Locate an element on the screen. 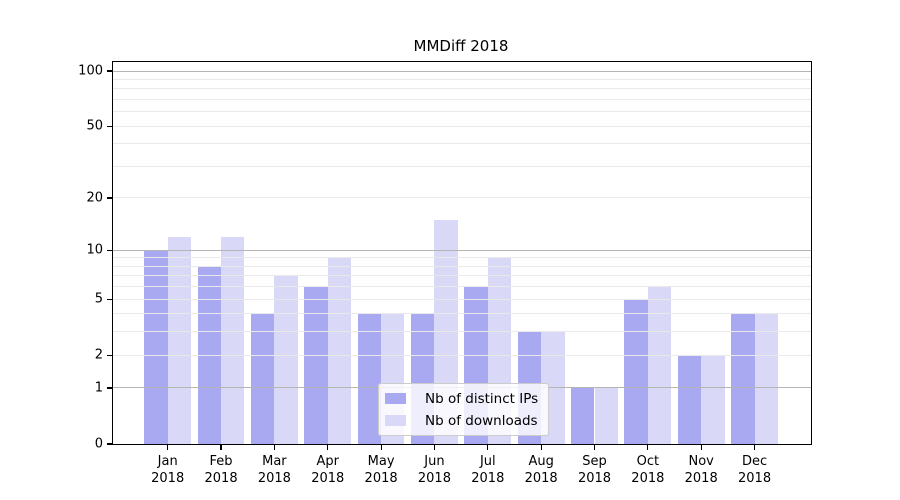 Image resolution: width=900 pixels, height=500 pixels. x-tick-label-aug: Aug 2018 is located at coordinates (541, 470).